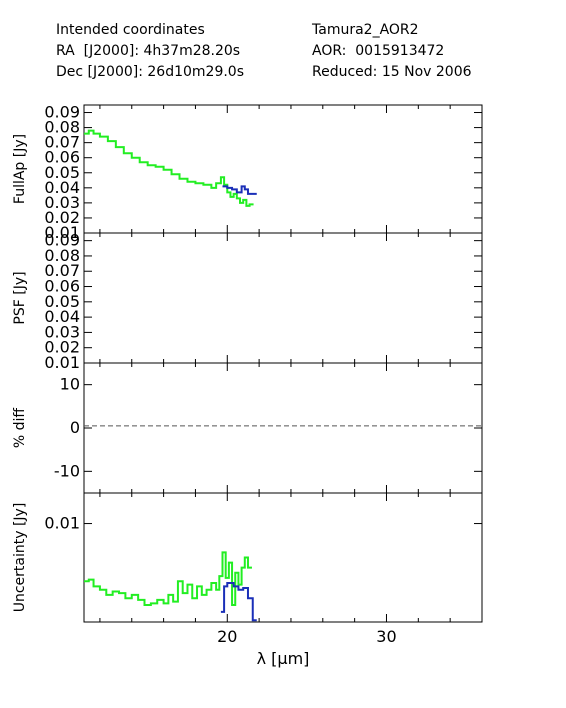 The width and height of the screenshot is (566, 708). Describe the element at coordinates (148, 51) in the screenshot. I see `header-ra: RA [J2000]: 4h37m28.20s` at that location.